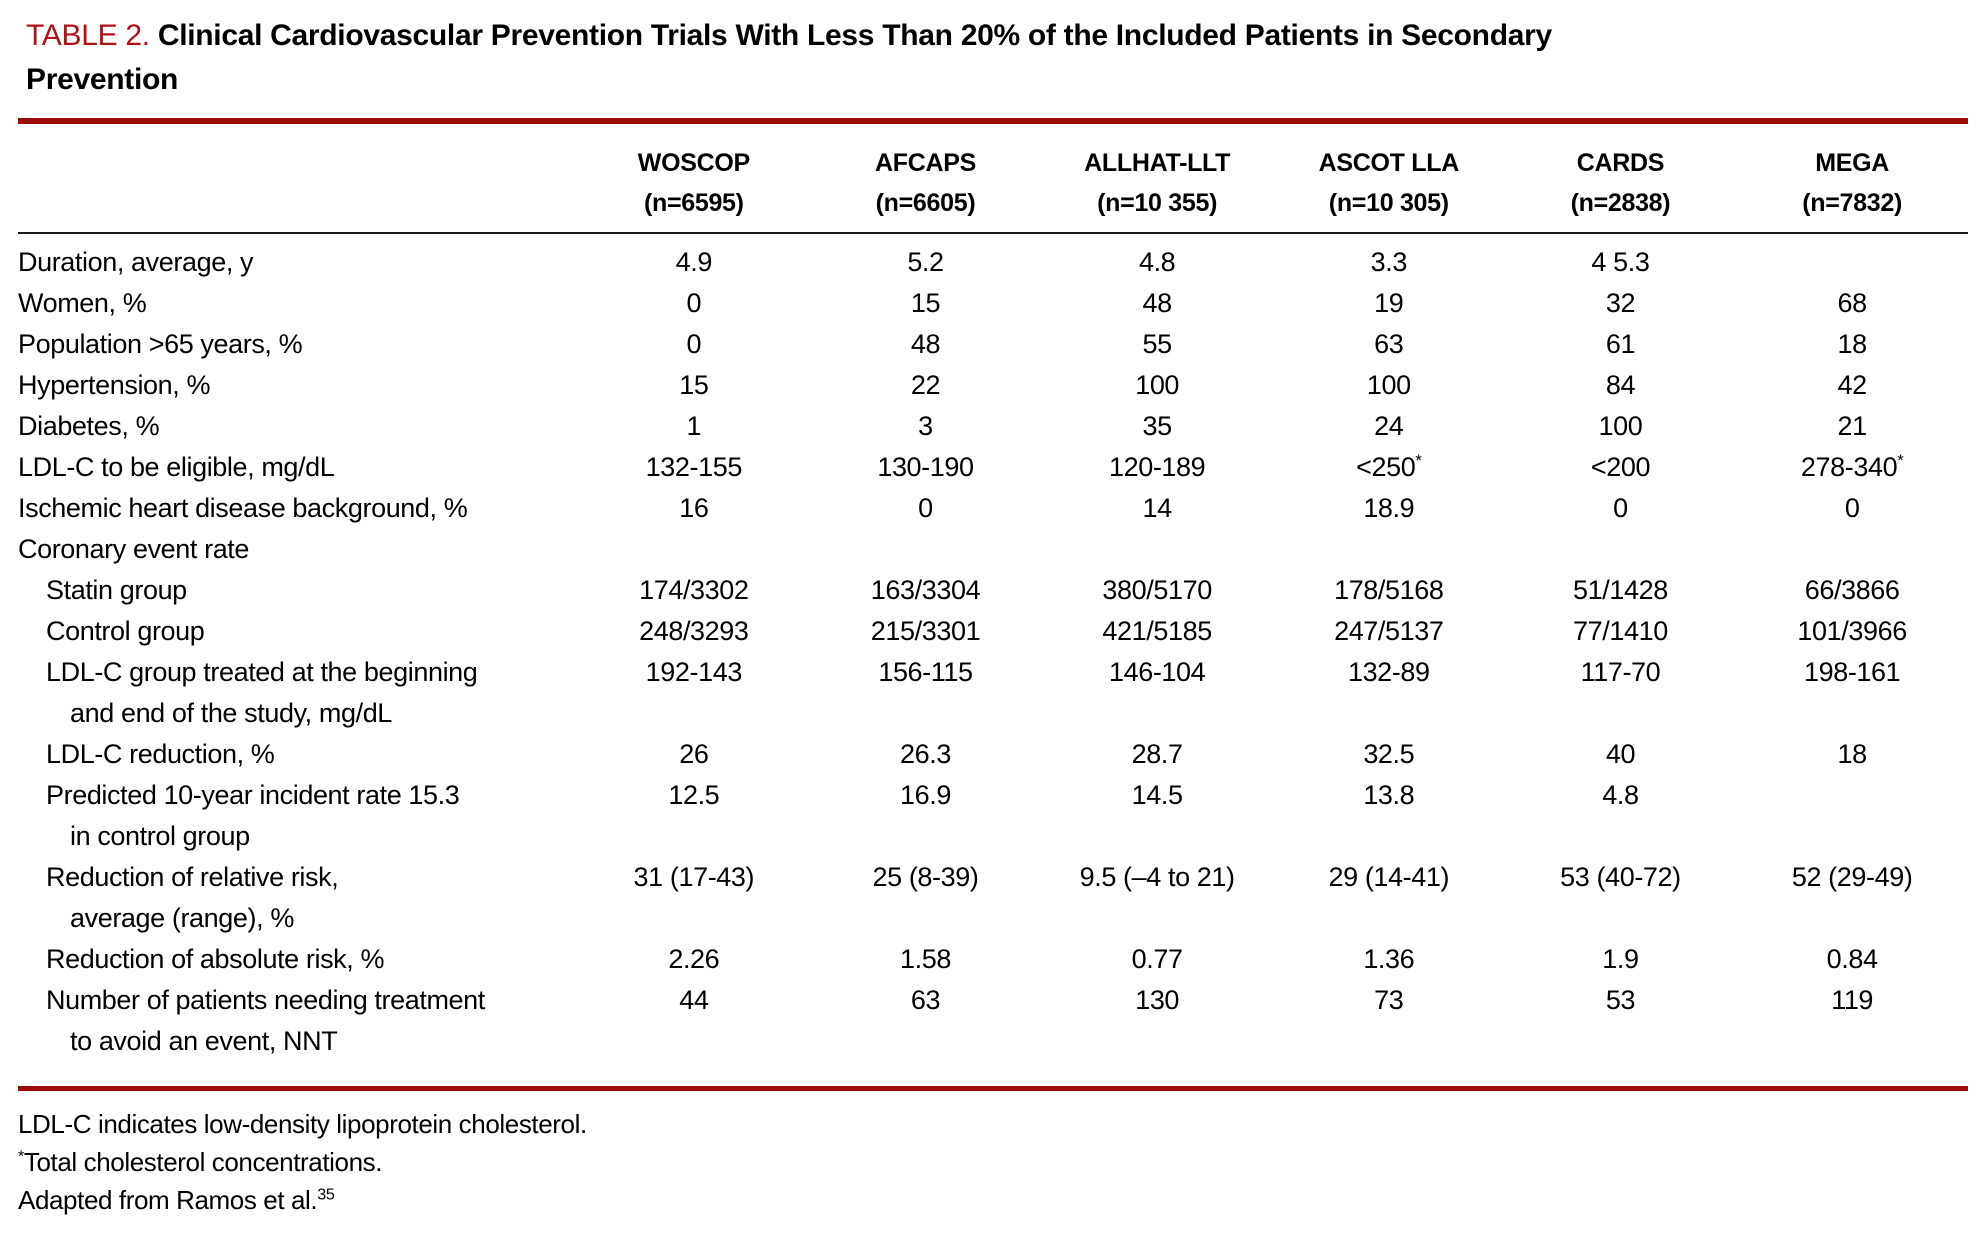  I want to click on cell-value: 1.9, so click(1620, 959).